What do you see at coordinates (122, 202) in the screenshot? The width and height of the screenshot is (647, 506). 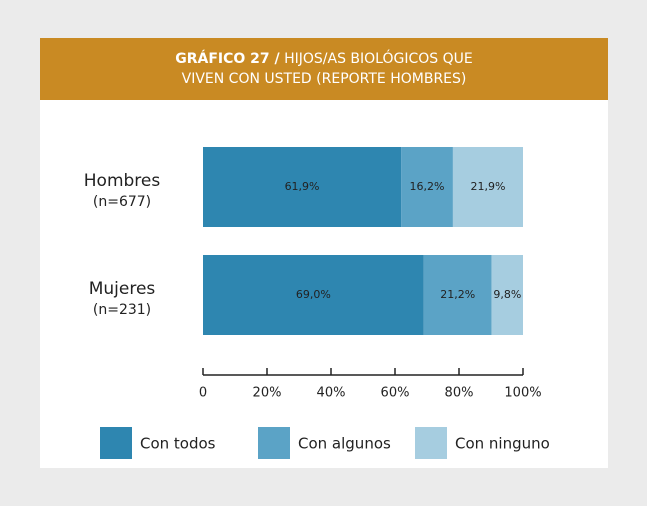 I see `category-note: (n=677)` at bounding box center [122, 202].